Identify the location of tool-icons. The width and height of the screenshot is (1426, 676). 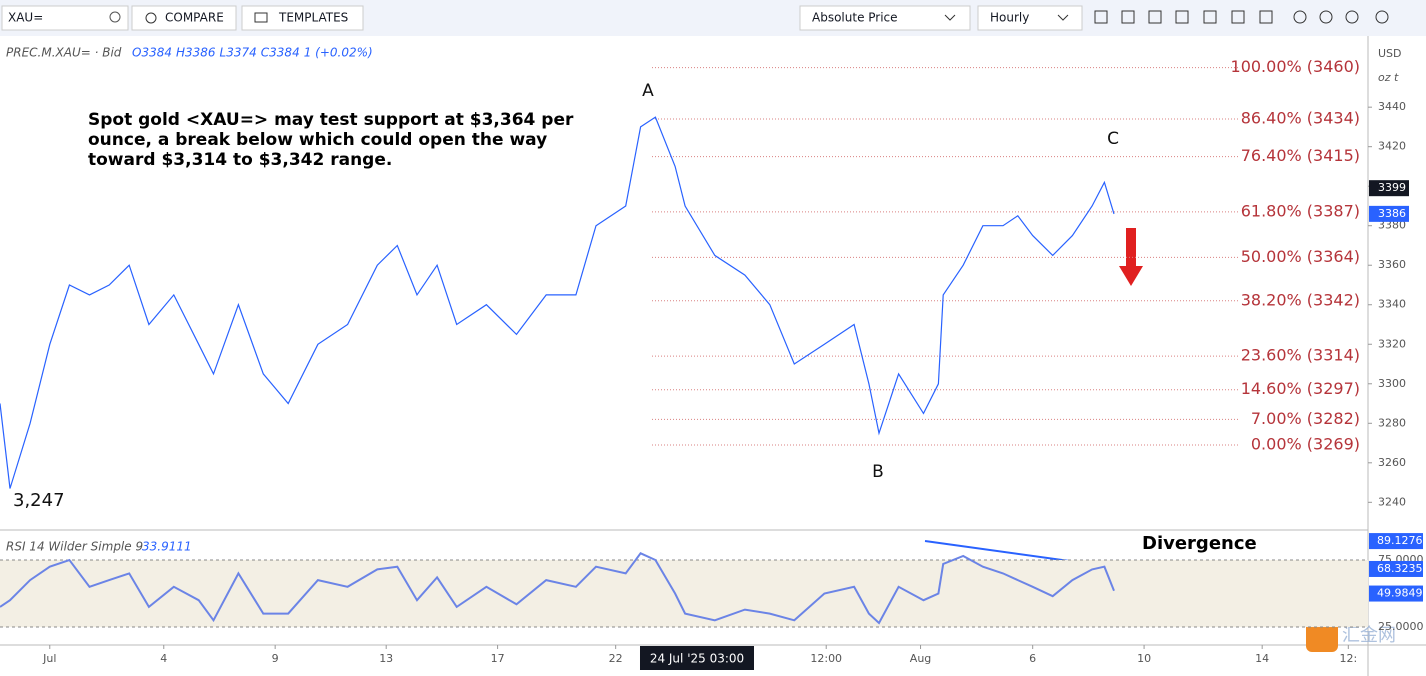
(1241, 17).